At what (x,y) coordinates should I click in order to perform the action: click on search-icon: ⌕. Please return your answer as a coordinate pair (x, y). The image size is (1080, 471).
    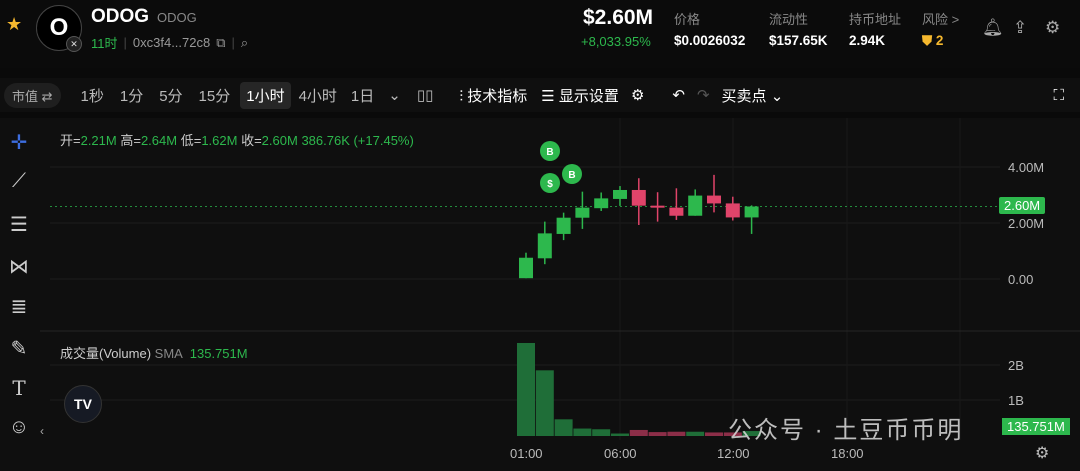
    Looking at the image, I should click on (244, 42).